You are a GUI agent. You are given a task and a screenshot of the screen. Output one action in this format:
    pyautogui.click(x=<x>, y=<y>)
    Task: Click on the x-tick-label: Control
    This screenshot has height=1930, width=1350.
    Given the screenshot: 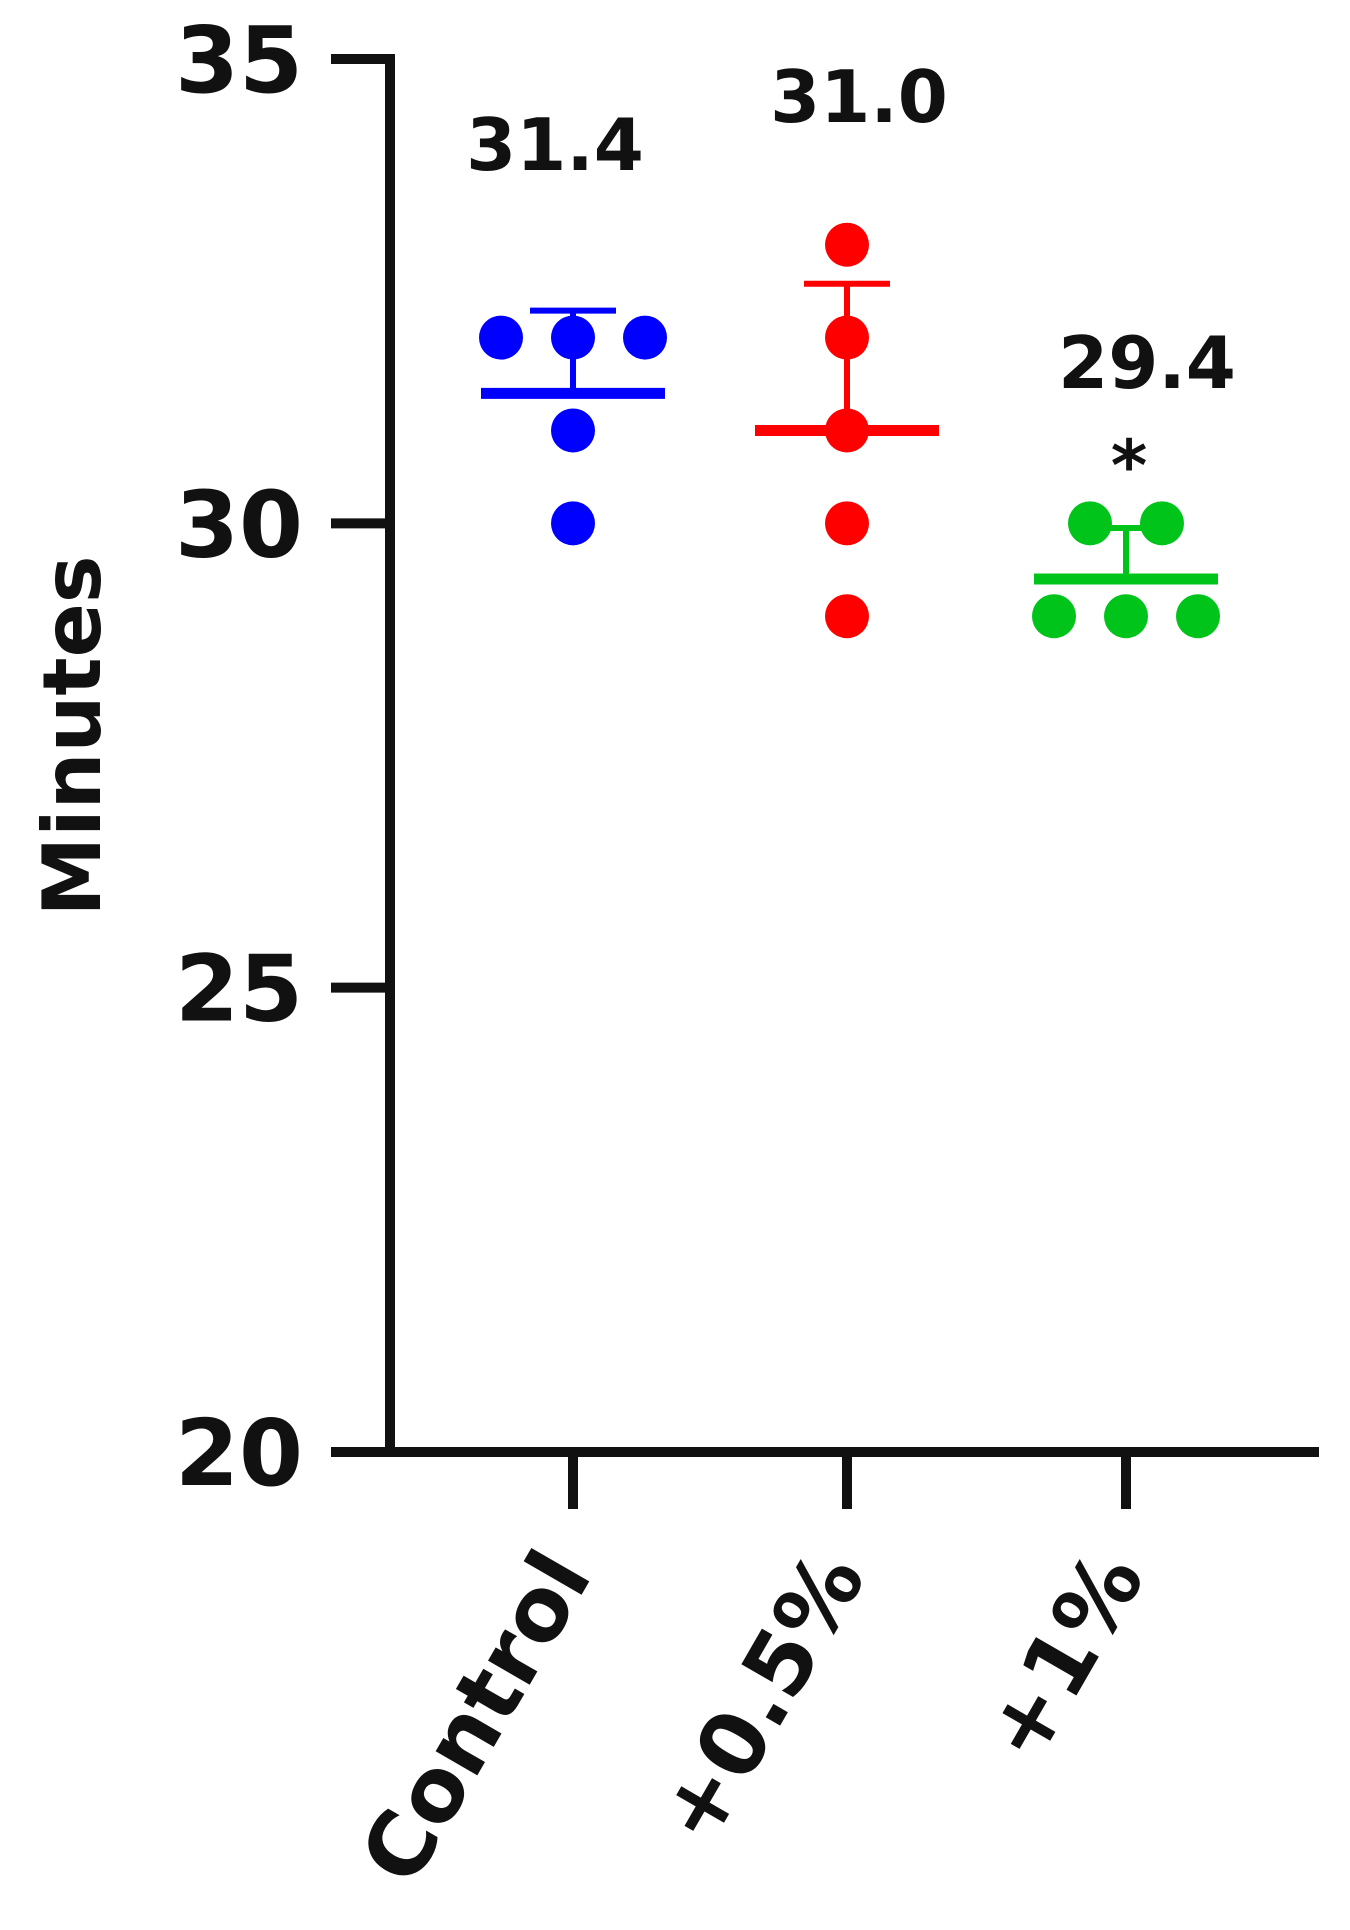 What is the action you would take?
    pyautogui.click(x=475, y=1717)
    